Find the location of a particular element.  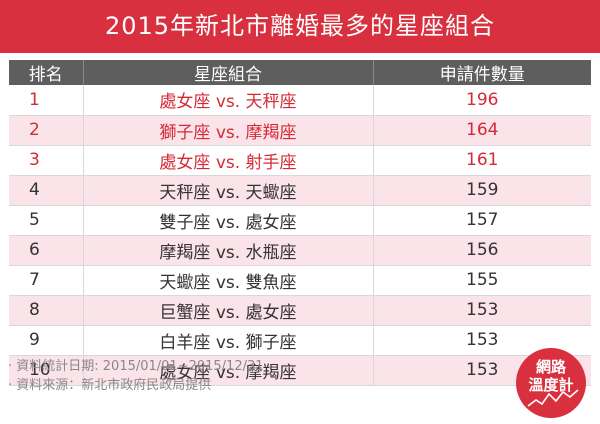

pair-cell: 處女座 vs. 射手座 is located at coordinates (228, 160).